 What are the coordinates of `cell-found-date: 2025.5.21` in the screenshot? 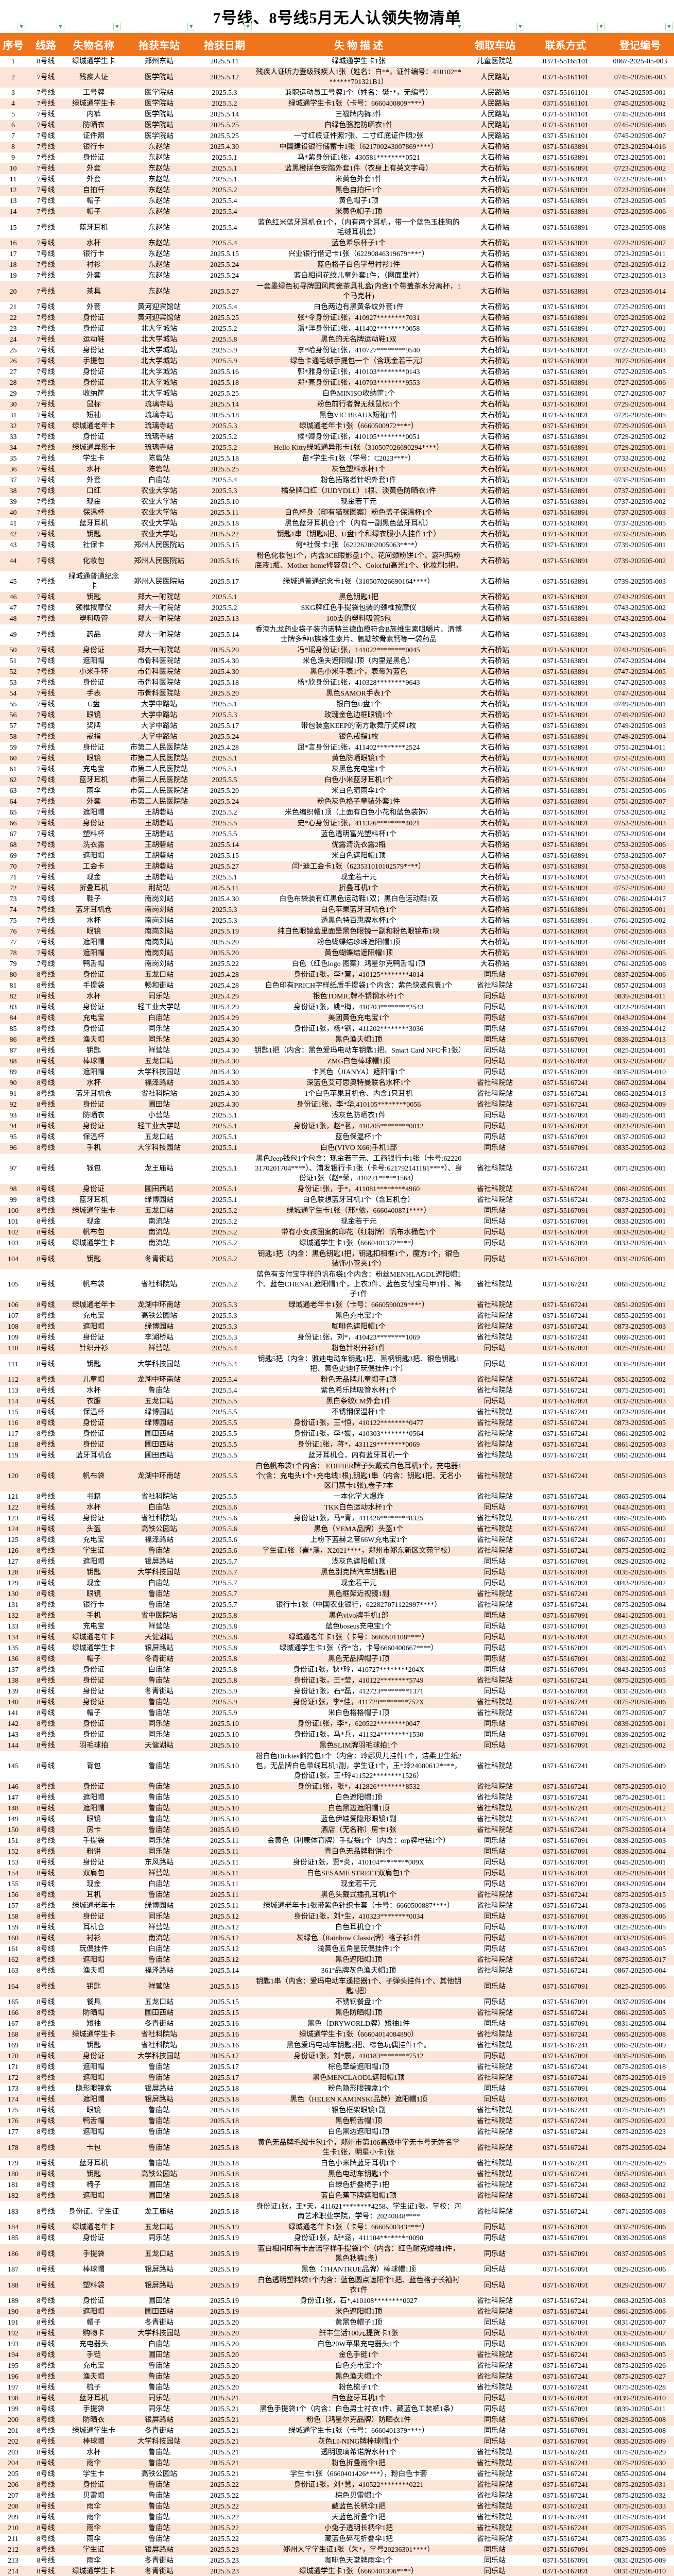 It's located at (224, 2398).